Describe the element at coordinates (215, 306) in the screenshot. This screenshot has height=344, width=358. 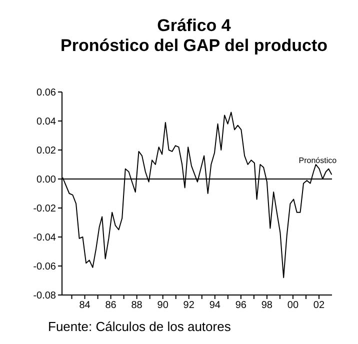
I see `x-tick-label: 94` at that location.